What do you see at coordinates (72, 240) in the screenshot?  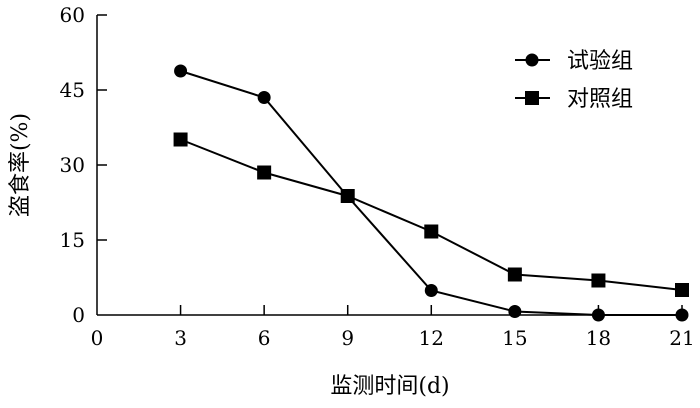 I see `y-tick-label: 15` at bounding box center [72, 240].